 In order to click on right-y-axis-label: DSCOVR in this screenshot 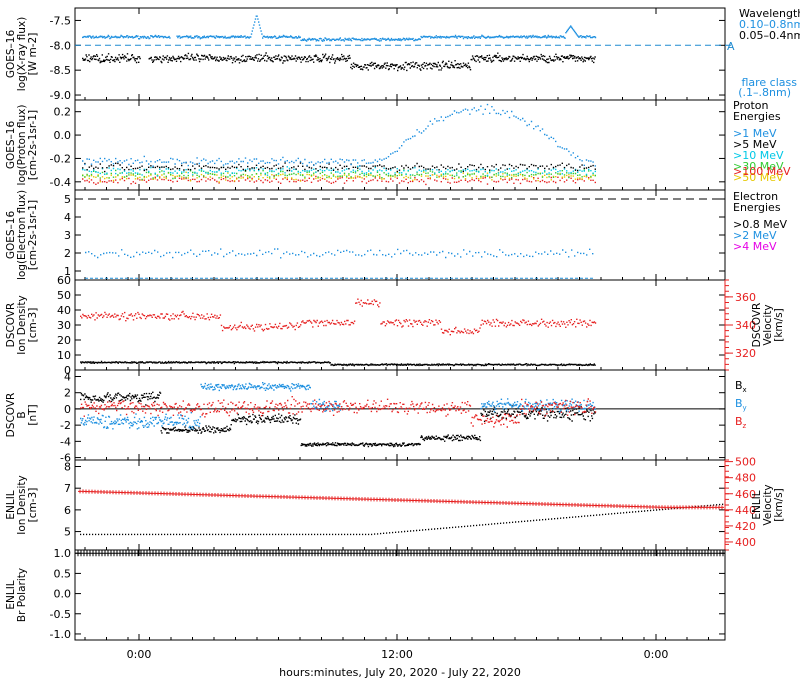, I will do `click(757, 325)`.